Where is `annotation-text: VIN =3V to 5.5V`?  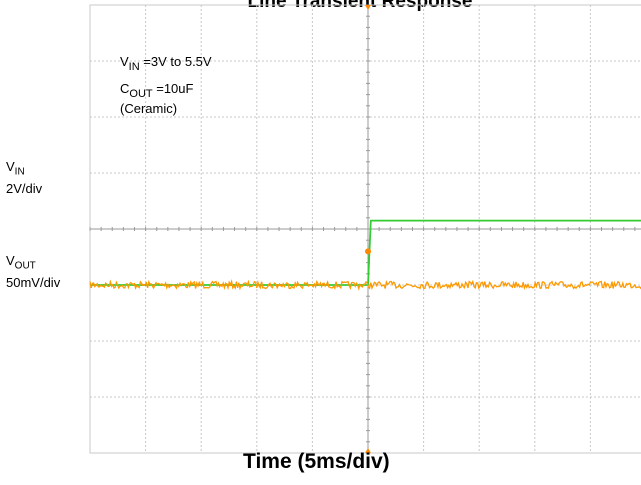
annotation-text: VIN =3V to 5.5V is located at coordinates (166, 63).